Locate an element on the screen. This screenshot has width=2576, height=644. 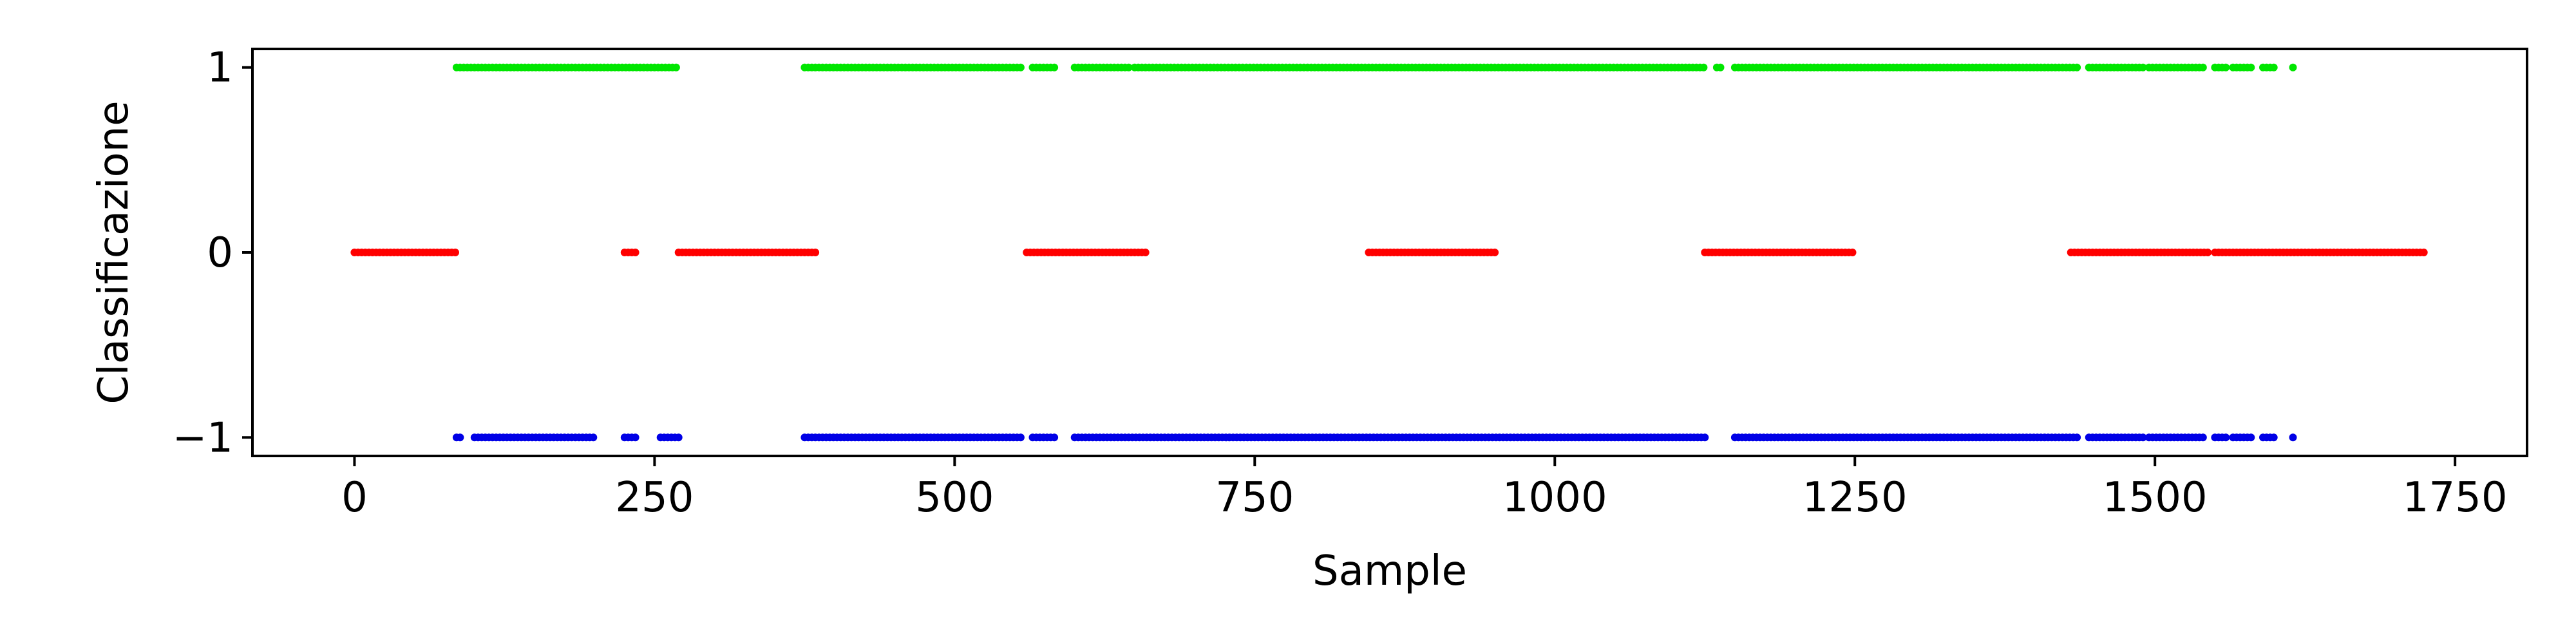
x-tick-label: 0 is located at coordinates (354, 498).